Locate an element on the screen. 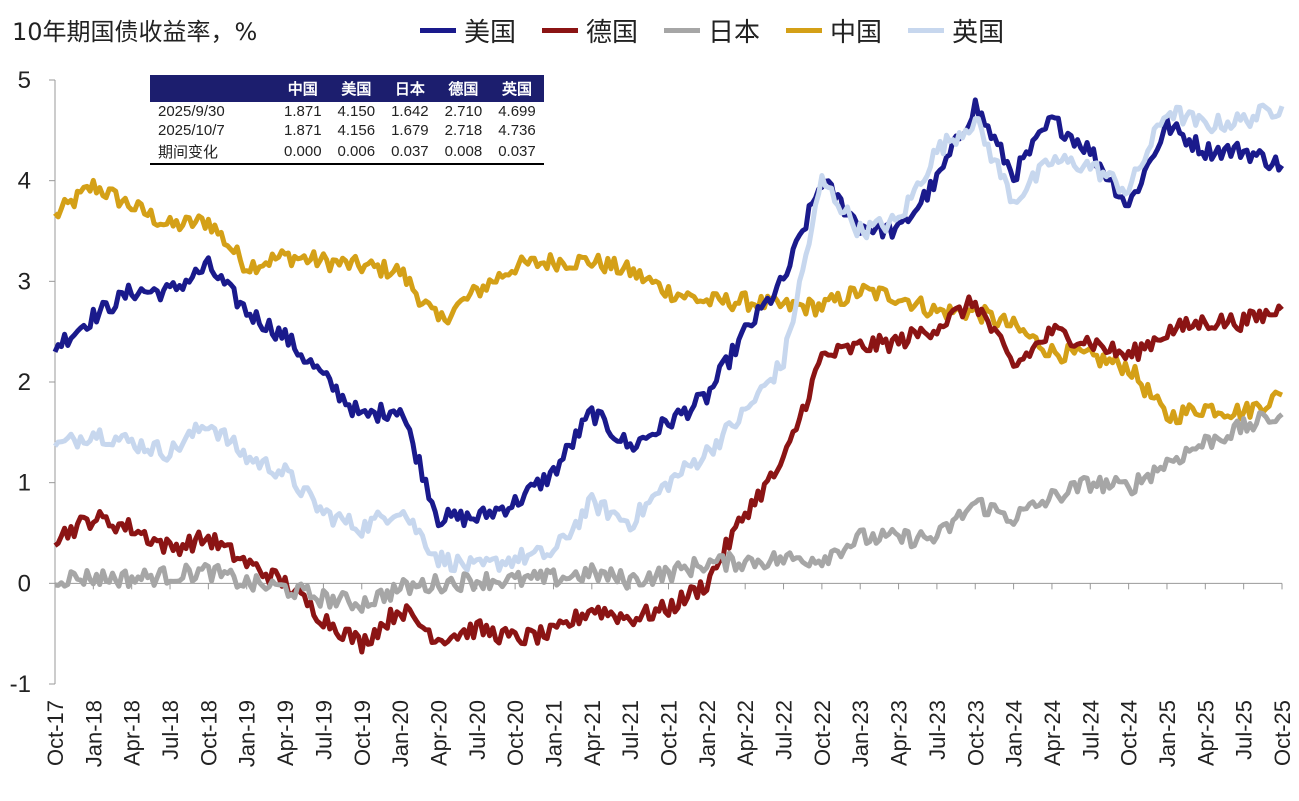  table-header-cell: 中国 is located at coordinates (303, 88).